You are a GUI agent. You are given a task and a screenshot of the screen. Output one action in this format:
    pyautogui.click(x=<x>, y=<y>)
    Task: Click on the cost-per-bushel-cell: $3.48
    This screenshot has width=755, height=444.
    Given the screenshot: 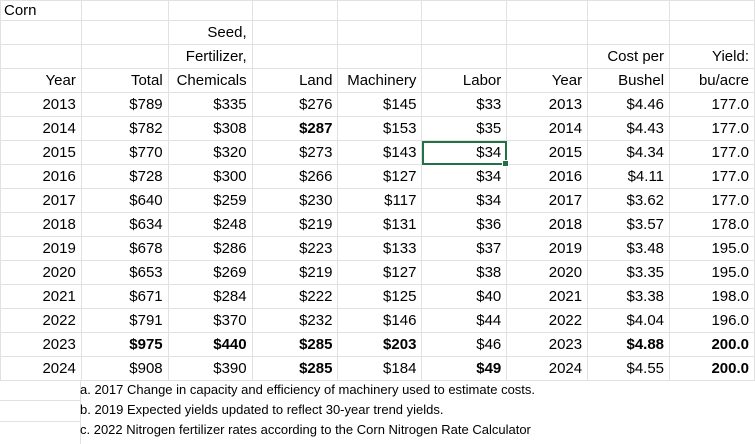 What is the action you would take?
    pyautogui.click(x=629, y=248)
    